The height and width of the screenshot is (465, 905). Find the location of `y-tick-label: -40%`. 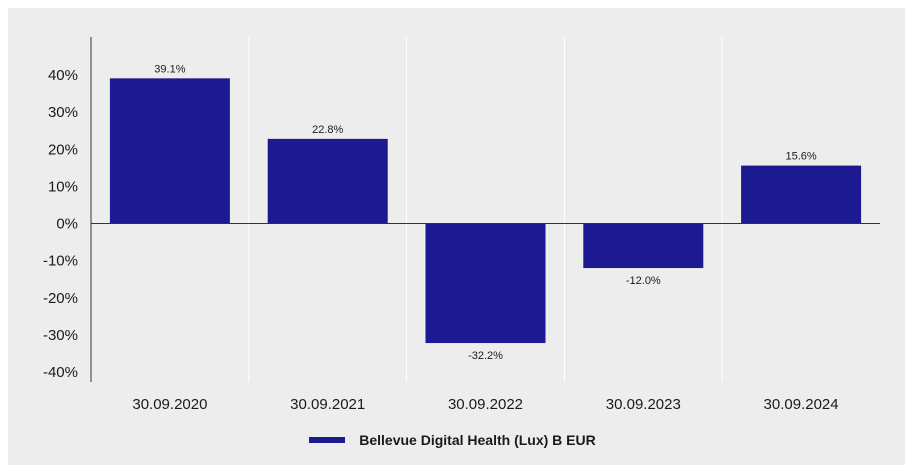

y-tick-label: -40% is located at coordinates (60, 372).